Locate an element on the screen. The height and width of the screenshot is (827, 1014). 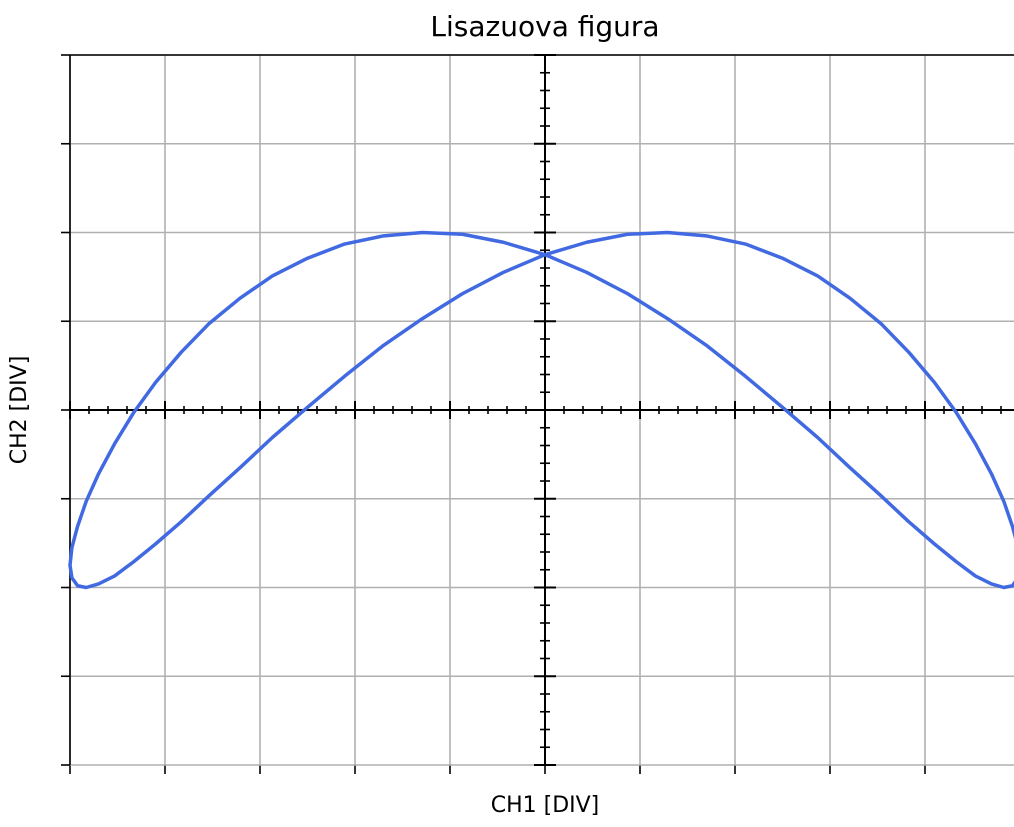
chart-title: Lisazuova figura is located at coordinates (544, 26).